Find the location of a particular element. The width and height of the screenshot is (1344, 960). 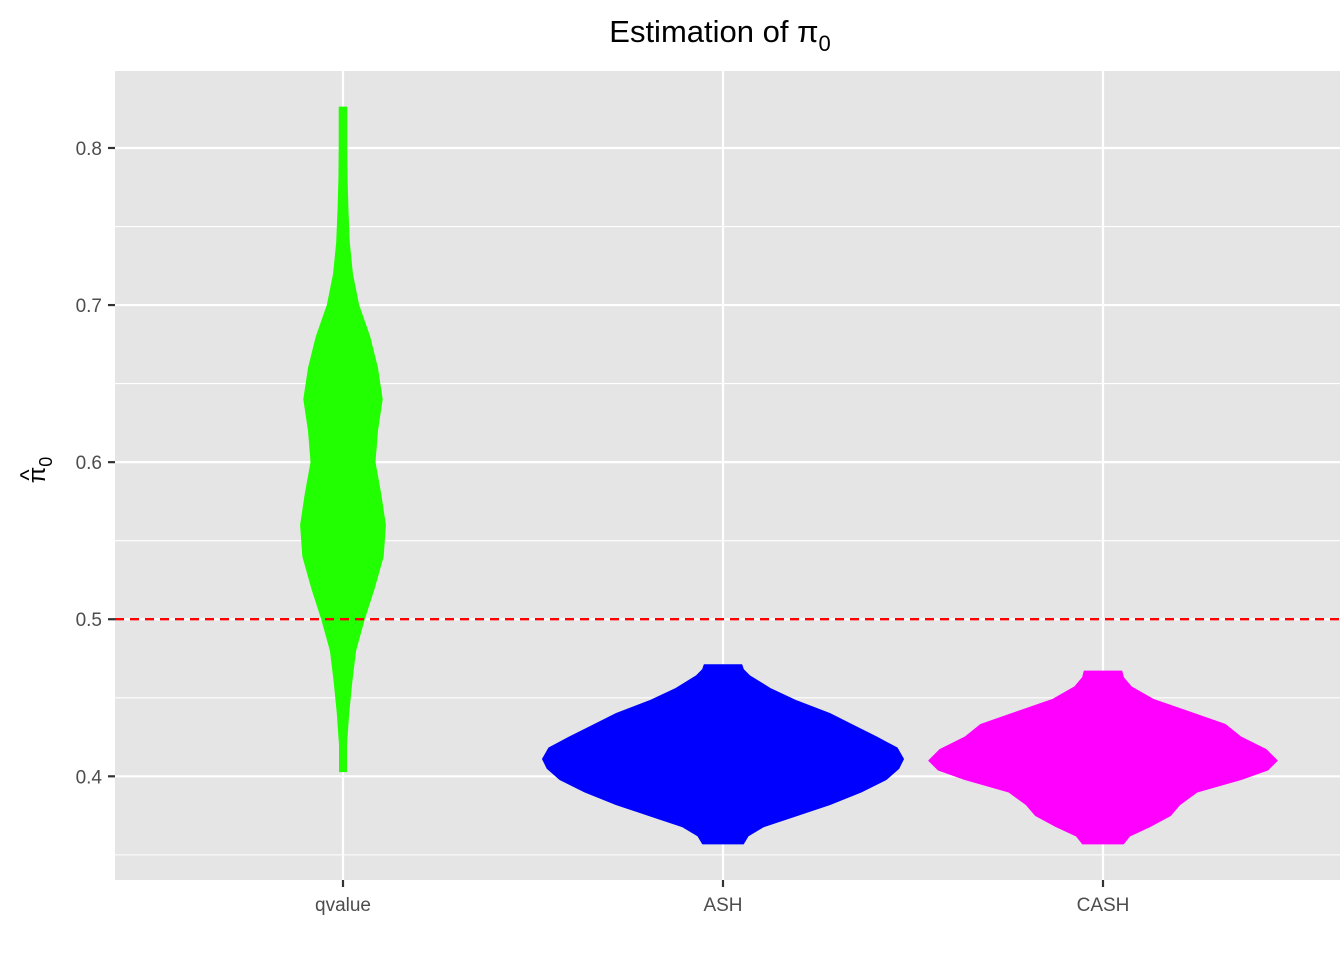

y-axis-title: π0 ^ is located at coordinates (36, 470).